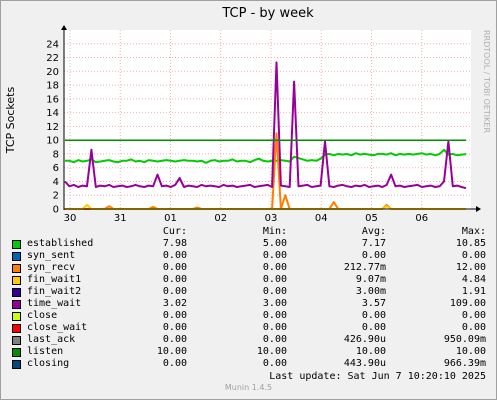 The width and height of the screenshot is (497, 400). I want to click on y-tick-label: 16, so click(52, 99).